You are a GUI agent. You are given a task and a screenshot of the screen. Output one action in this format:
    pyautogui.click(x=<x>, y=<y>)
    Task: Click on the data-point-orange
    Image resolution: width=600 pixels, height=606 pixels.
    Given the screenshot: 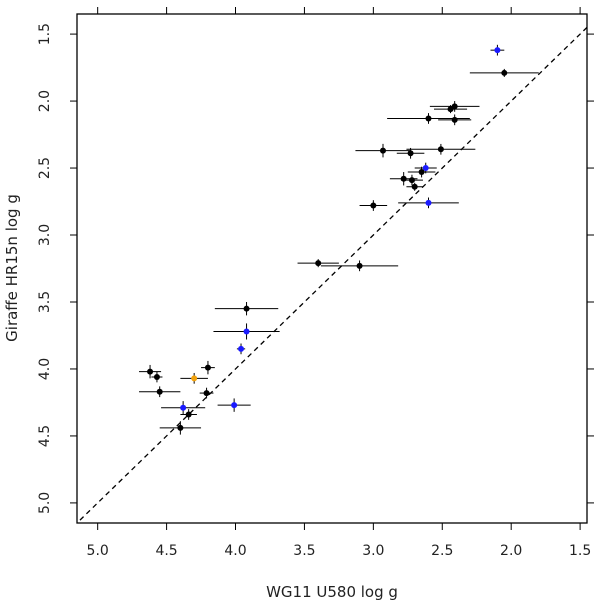 What is the action you would take?
    pyautogui.click(x=194, y=378)
    